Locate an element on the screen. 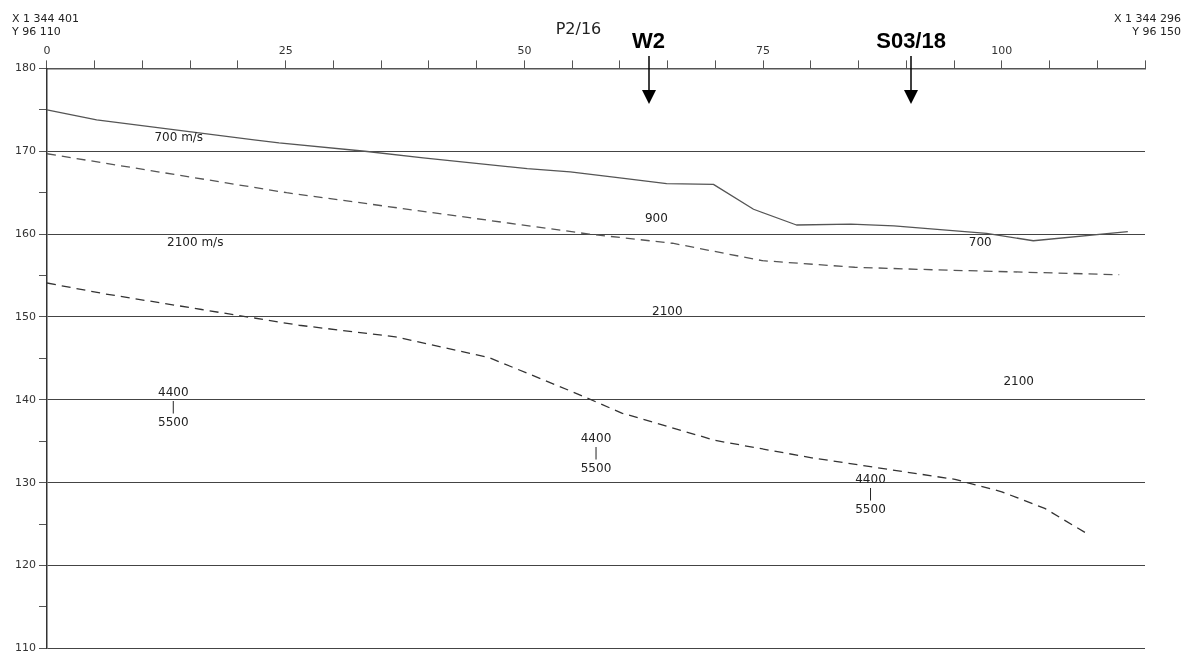 This screenshot has width=1193, height=666. annotation: 700 is located at coordinates (980, 241).